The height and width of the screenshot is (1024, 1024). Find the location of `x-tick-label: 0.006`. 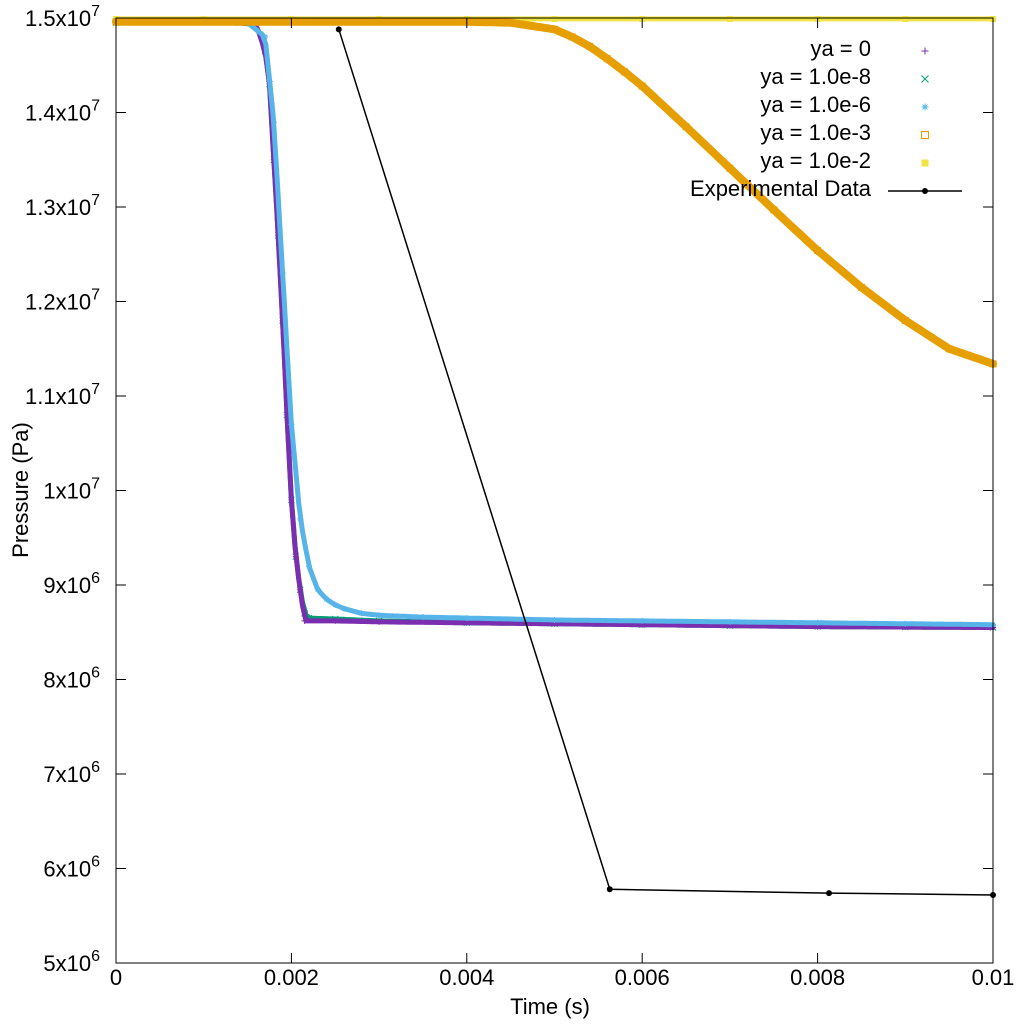

x-tick-label: 0.006 is located at coordinates (642, 977).